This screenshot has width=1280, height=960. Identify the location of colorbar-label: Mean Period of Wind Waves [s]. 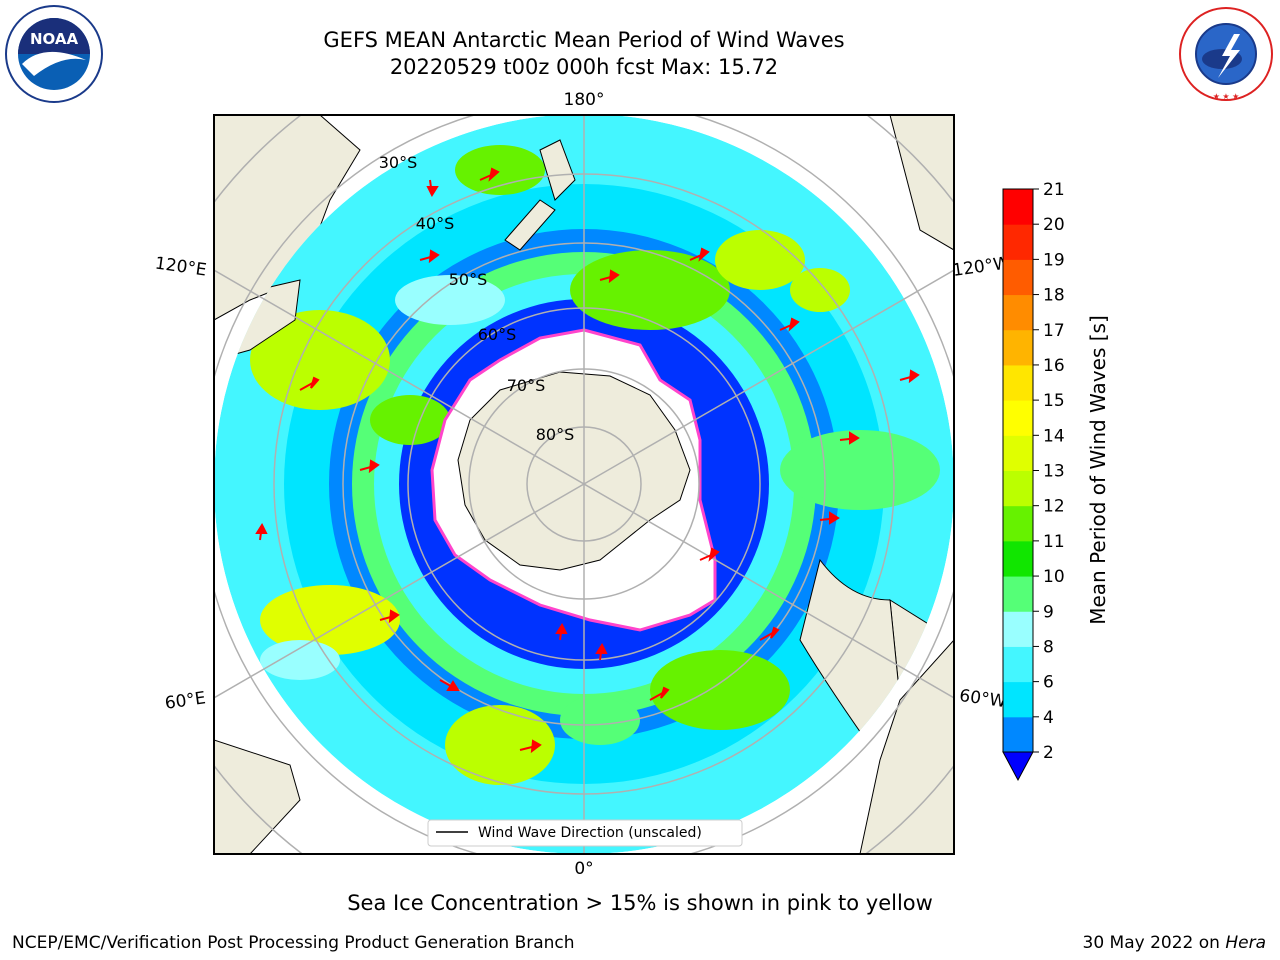
(1098, 470).